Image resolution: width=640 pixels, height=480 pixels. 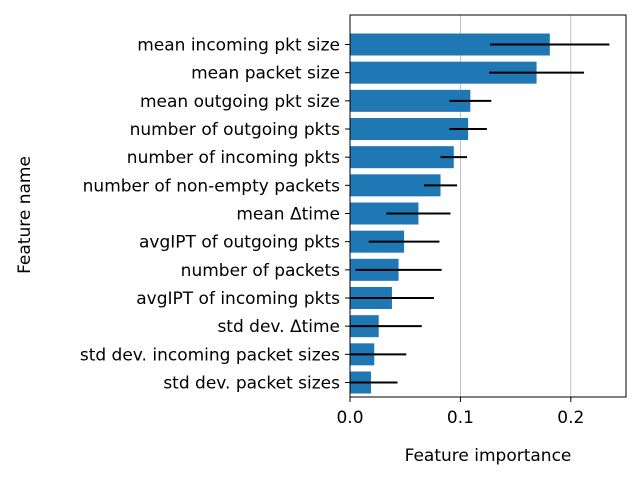 What do you see at coordinates (211, 186) in the screenshot?
I see `y-tick-label: number of non-empty packets` at bounding box center [211, 186].